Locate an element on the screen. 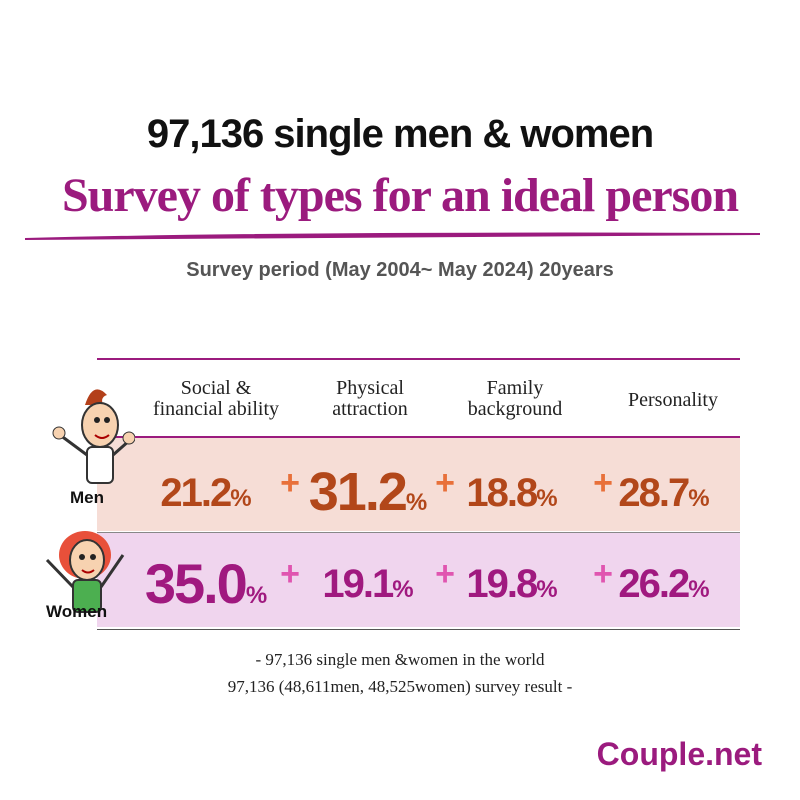 Image resolution: width=800 pixels, height=800 pixels. column-header: Social & financial ability is located at coordinates (216, 398).